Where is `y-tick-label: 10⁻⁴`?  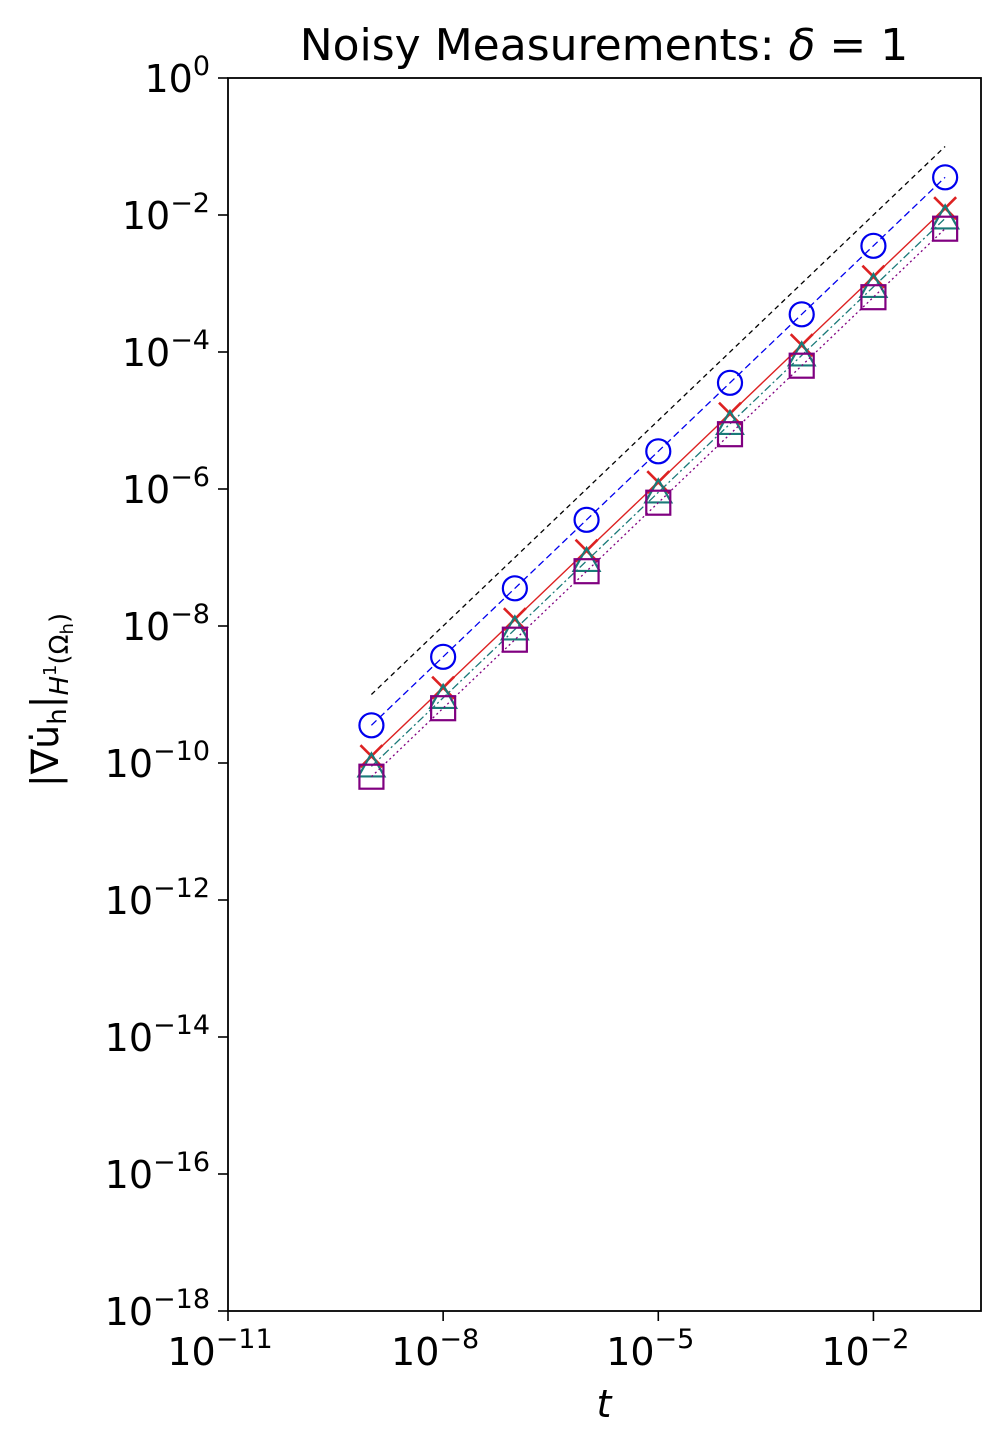 y-tick-label: 10⁻⁴ is located at coordinates (166, 350).